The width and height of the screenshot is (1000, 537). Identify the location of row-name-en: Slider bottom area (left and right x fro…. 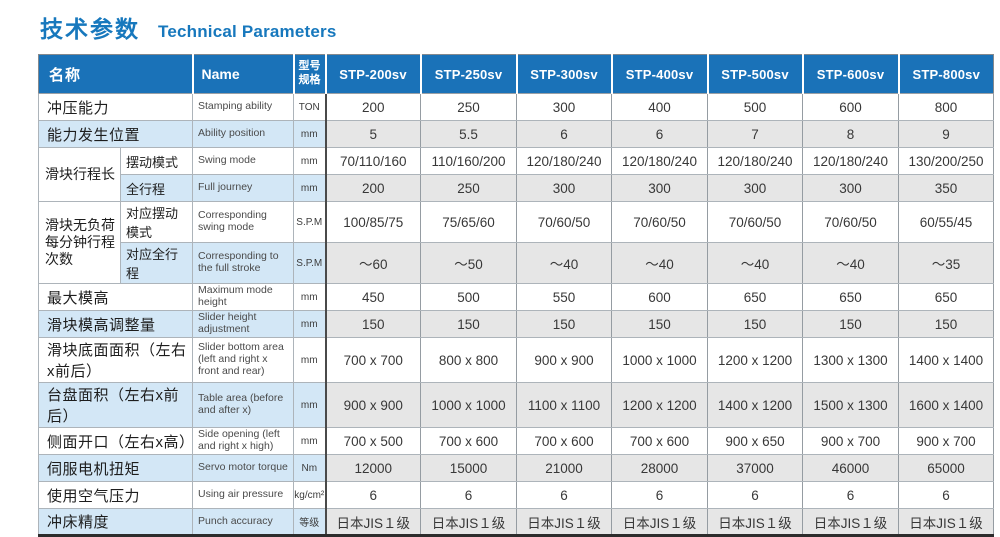
(243, 360).